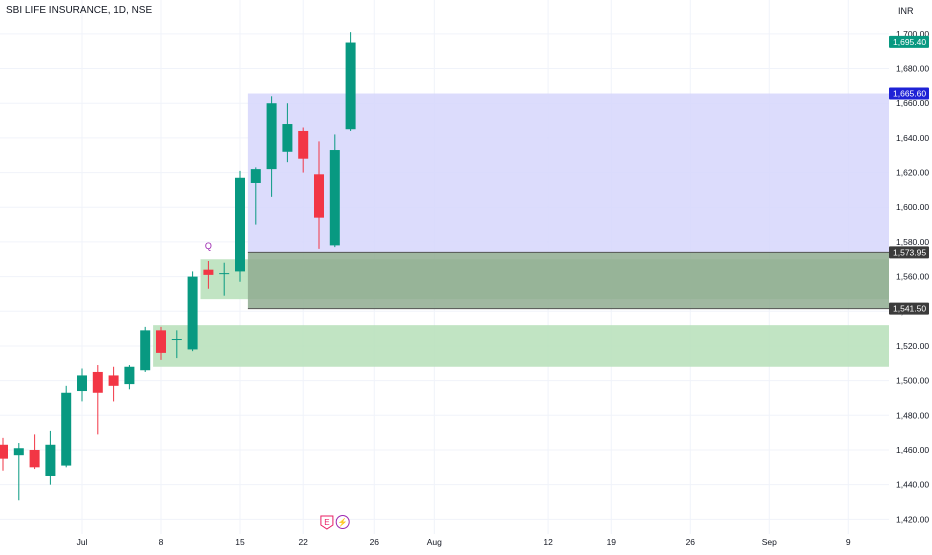 The height and width of the screenshot is (555, 932). I want to click on x-tick-label: 22, so click(303, 542).